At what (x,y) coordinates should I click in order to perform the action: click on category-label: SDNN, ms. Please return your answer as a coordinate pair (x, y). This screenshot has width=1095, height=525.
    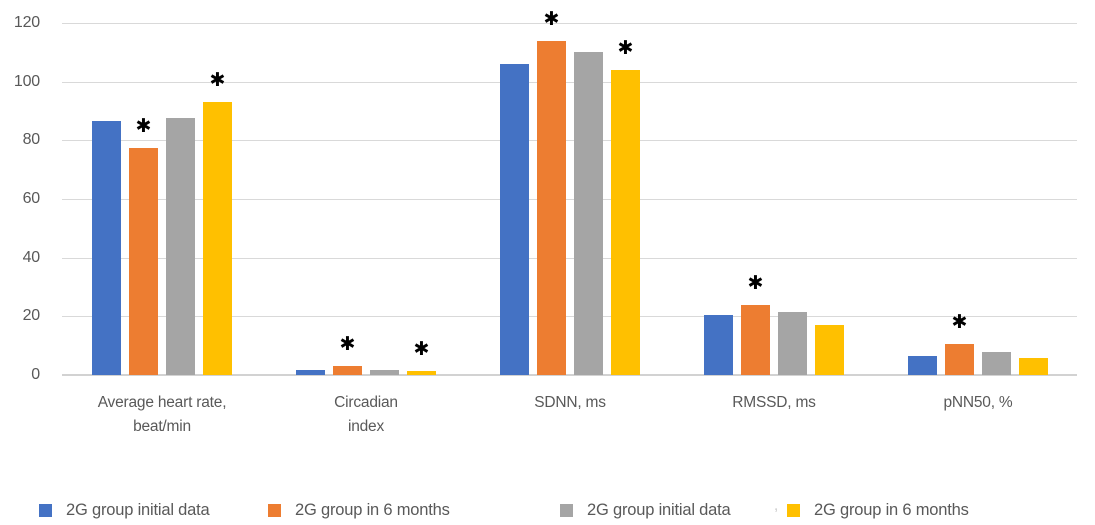
    Looking at the image, I should click on (570, 402).